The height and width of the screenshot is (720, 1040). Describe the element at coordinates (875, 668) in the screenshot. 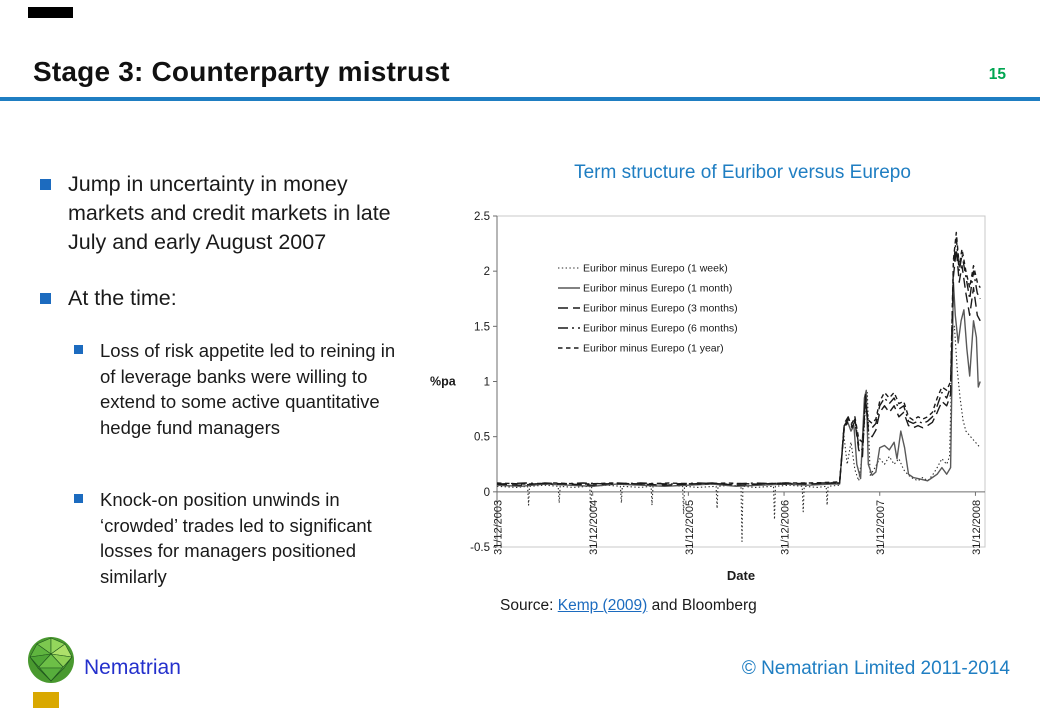

I see `copyright-text: © Nematrian Limited 2011-2014` at that location.